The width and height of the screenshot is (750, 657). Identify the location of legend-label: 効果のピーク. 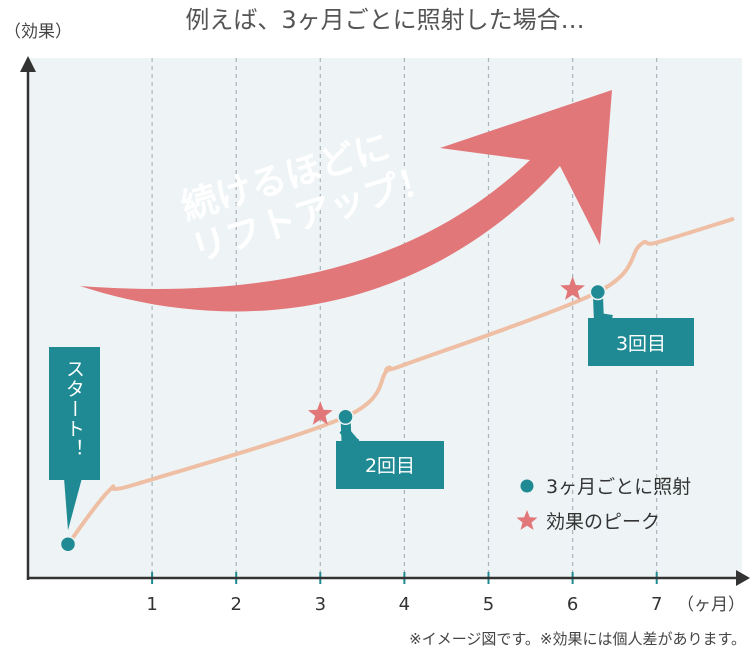
(603, 522).